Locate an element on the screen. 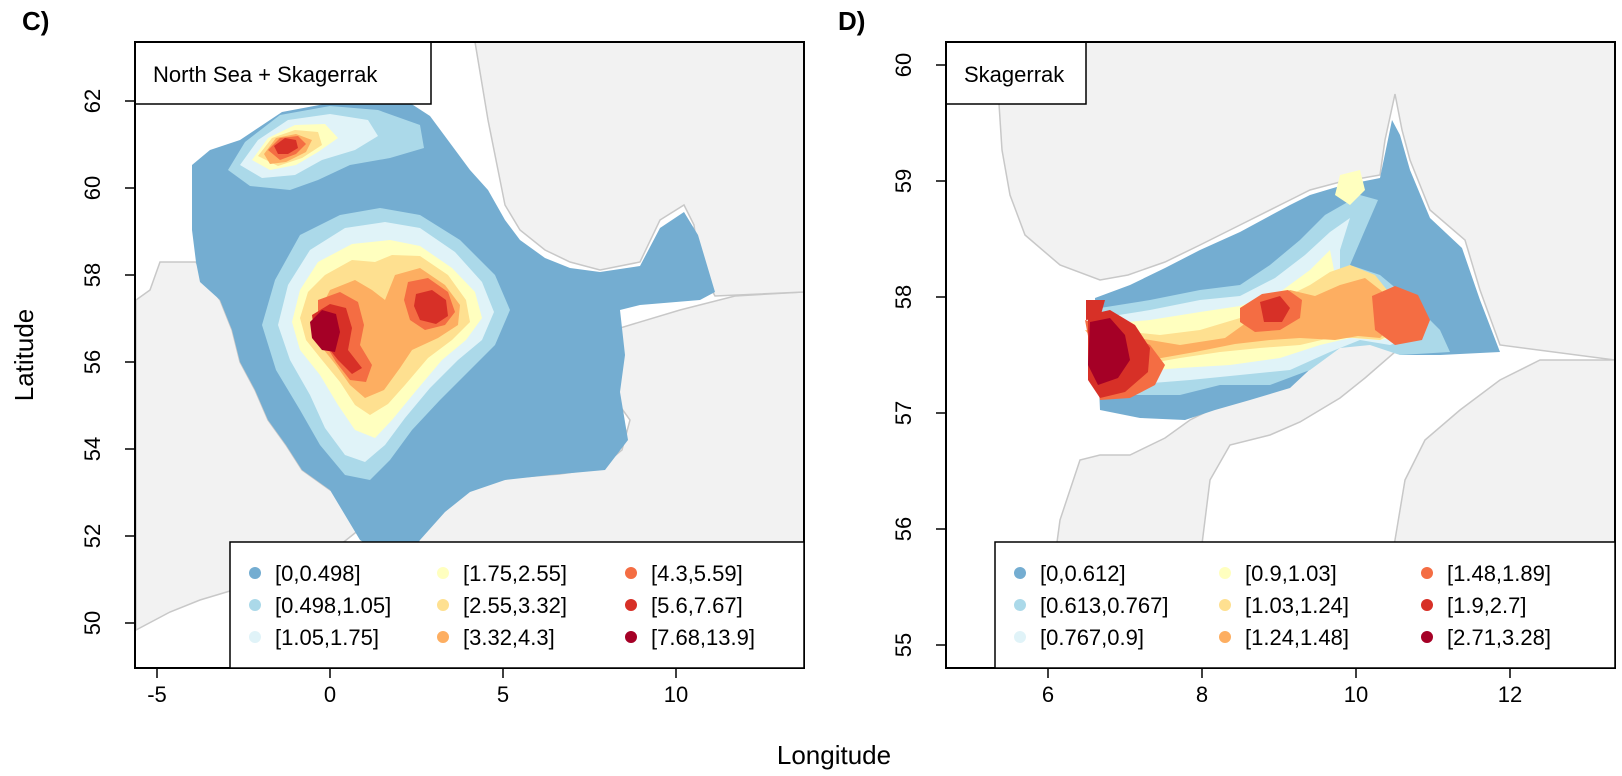 This screenshot has width=1622, height=776. legend-entry: [7.68,13.9] is located at coordinates (703, 637).